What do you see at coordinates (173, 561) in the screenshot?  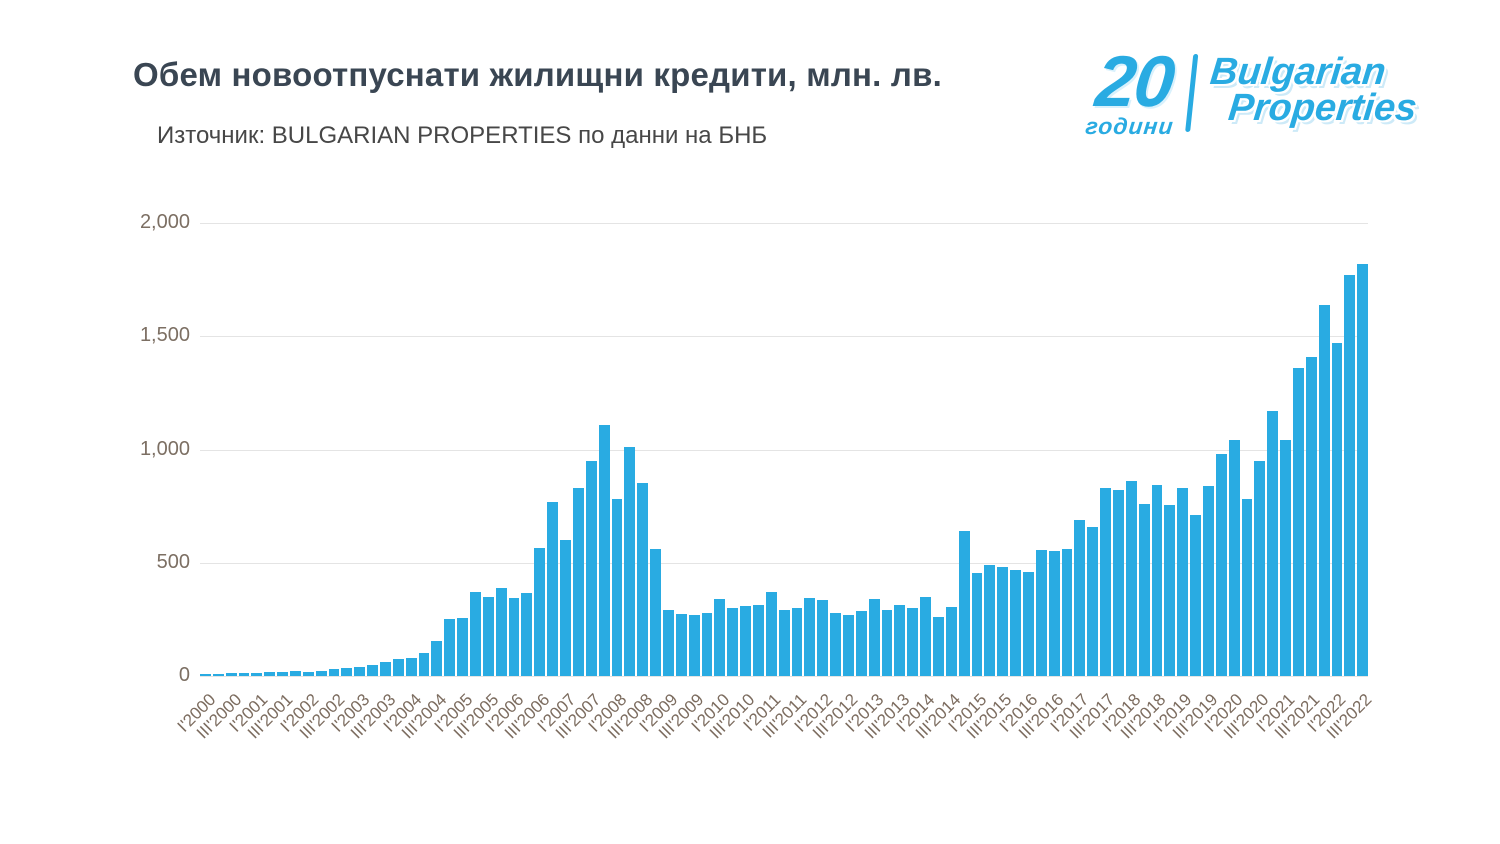 I see `y-tick-label: 500` at bounding box center [173, 561].